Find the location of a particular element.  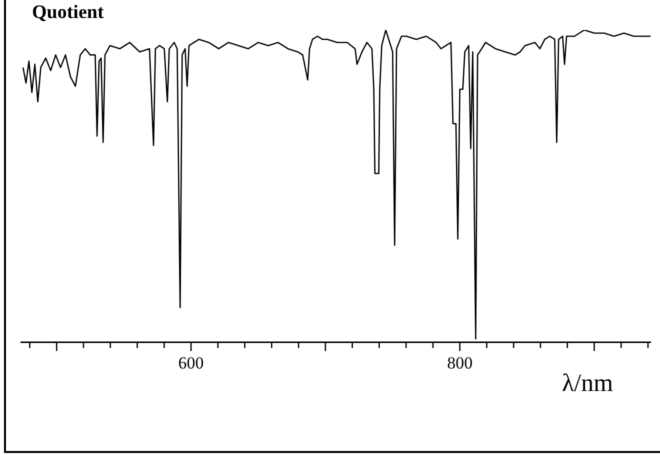

x-tick-label: 800 is located at coordinates (460, 363).